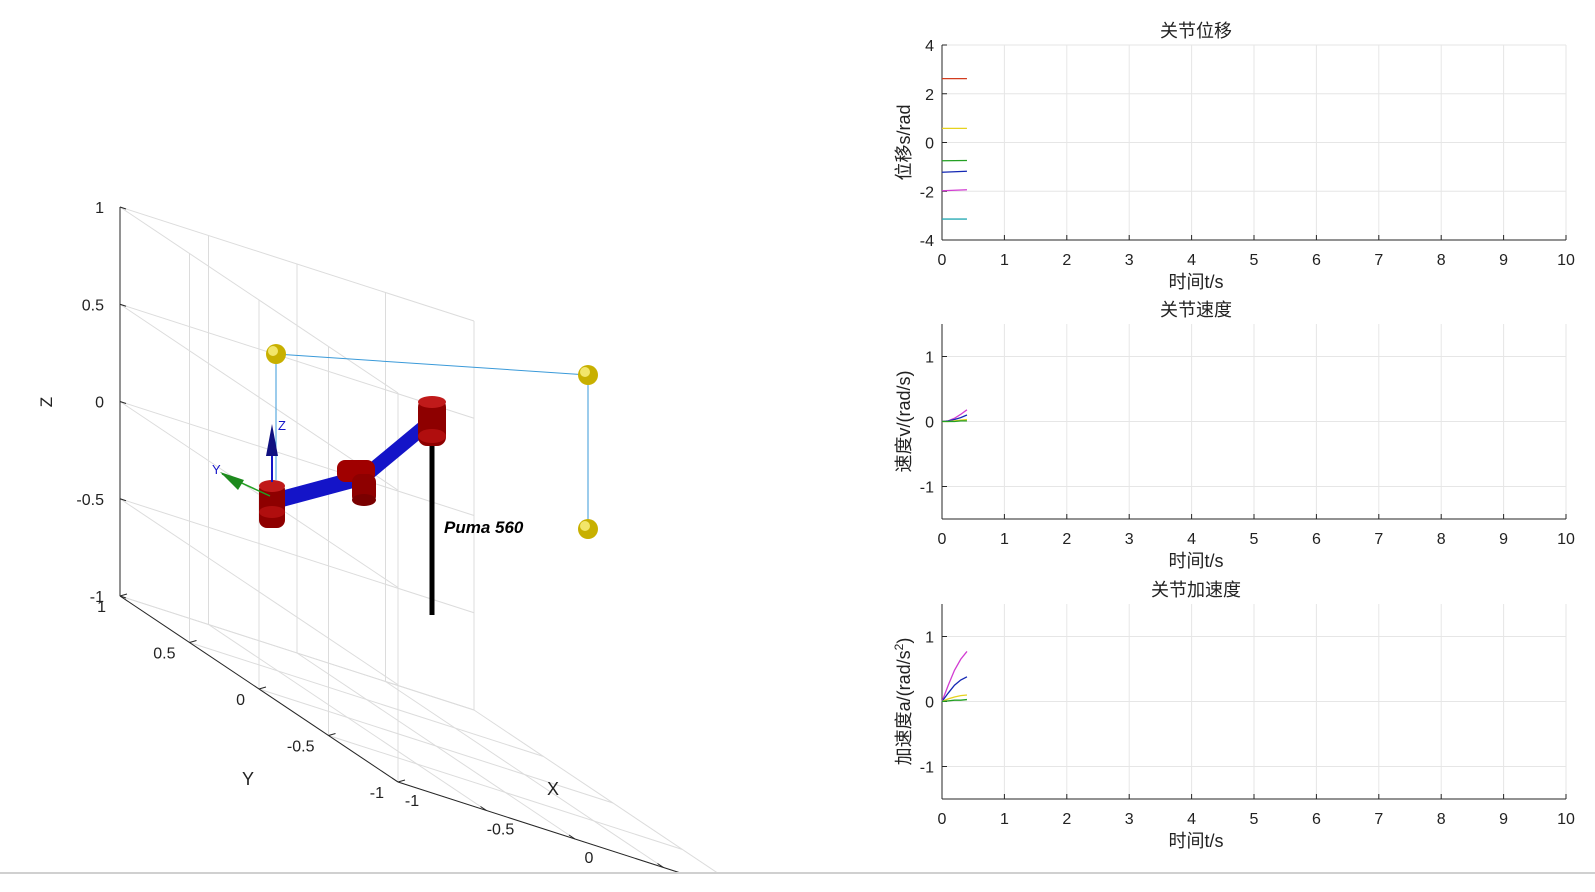 The height and width of the screenshot is (892, 1595). I want to click on y-tick-label: 4, so click(929, 46).